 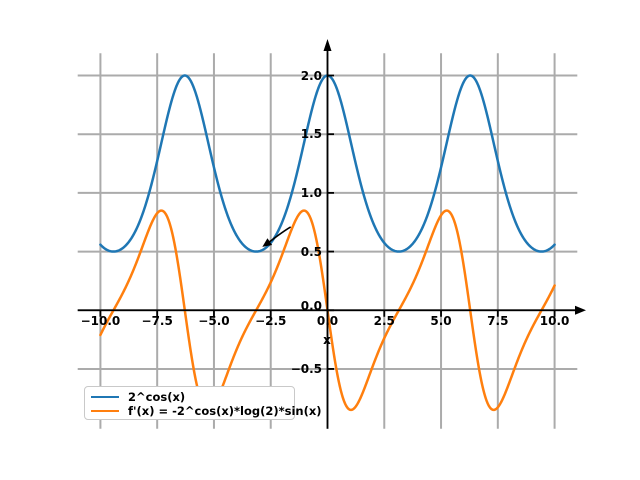 I want to click on x-tick-label: 7.5, so click(x=498, y=321).